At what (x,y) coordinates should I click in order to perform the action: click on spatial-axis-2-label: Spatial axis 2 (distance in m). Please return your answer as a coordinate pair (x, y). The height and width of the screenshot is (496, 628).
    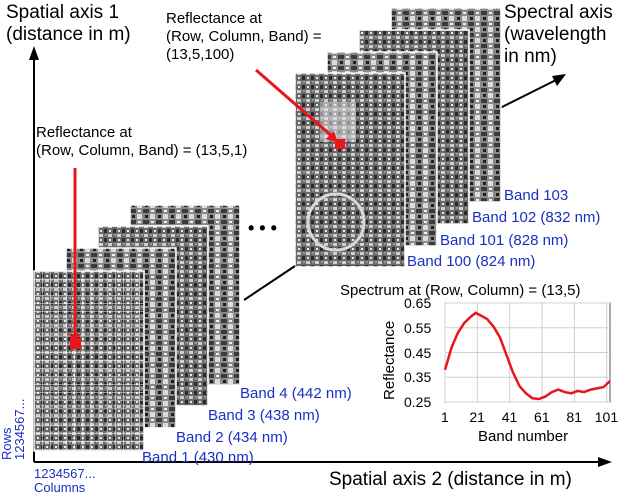
    Looking at the image, I should click on (450, 479).